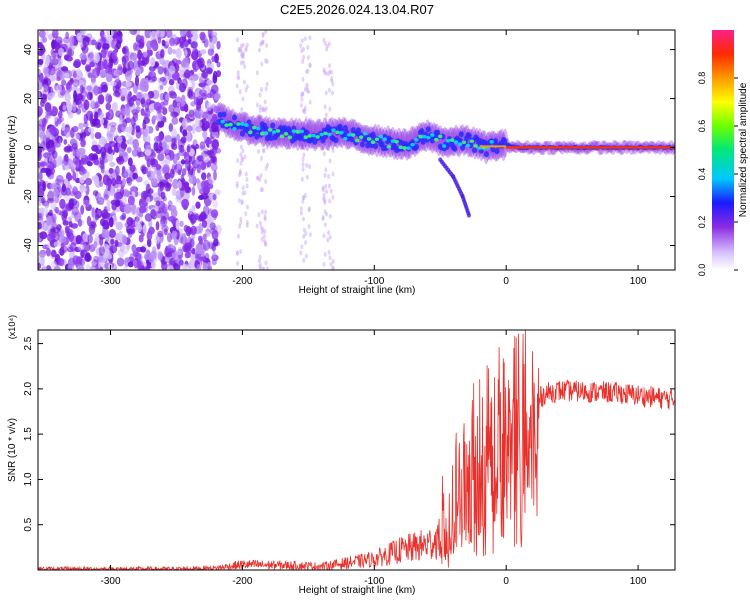 The height and width of the screenshot is (600, 750). What do you see at coordinates (702, 78) in the screenshot?
I see `colorbar-tick-label: 0.8` at bounding box center [702, 78].